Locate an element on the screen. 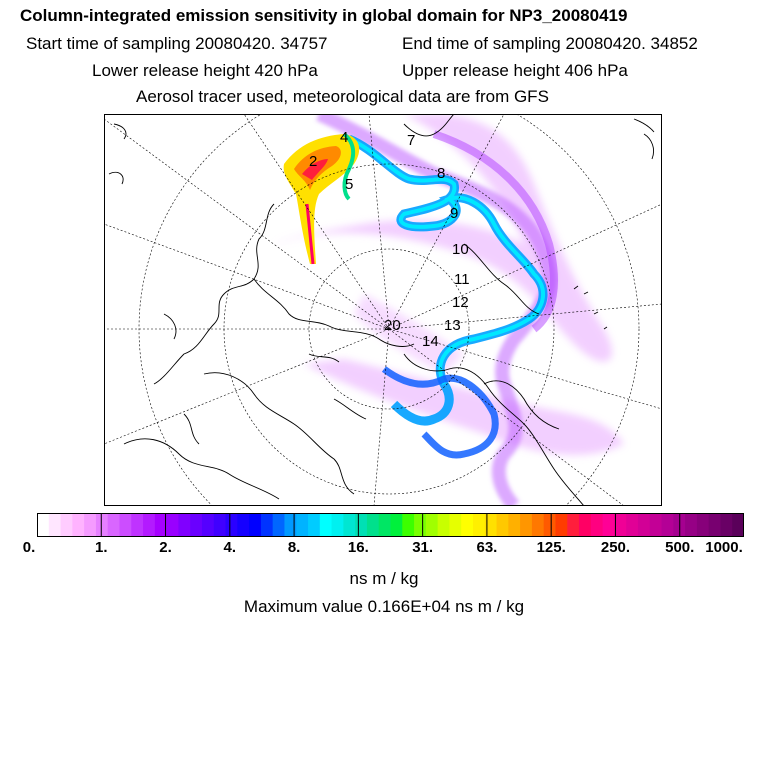  plume-purple-arc is located at coordinates (495, 231).